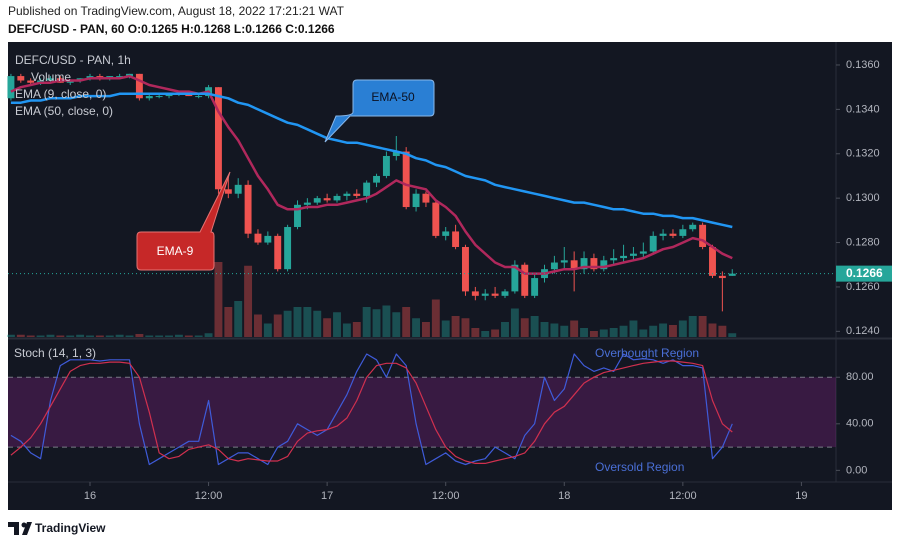  I want to click on logo, so click(20, 528).